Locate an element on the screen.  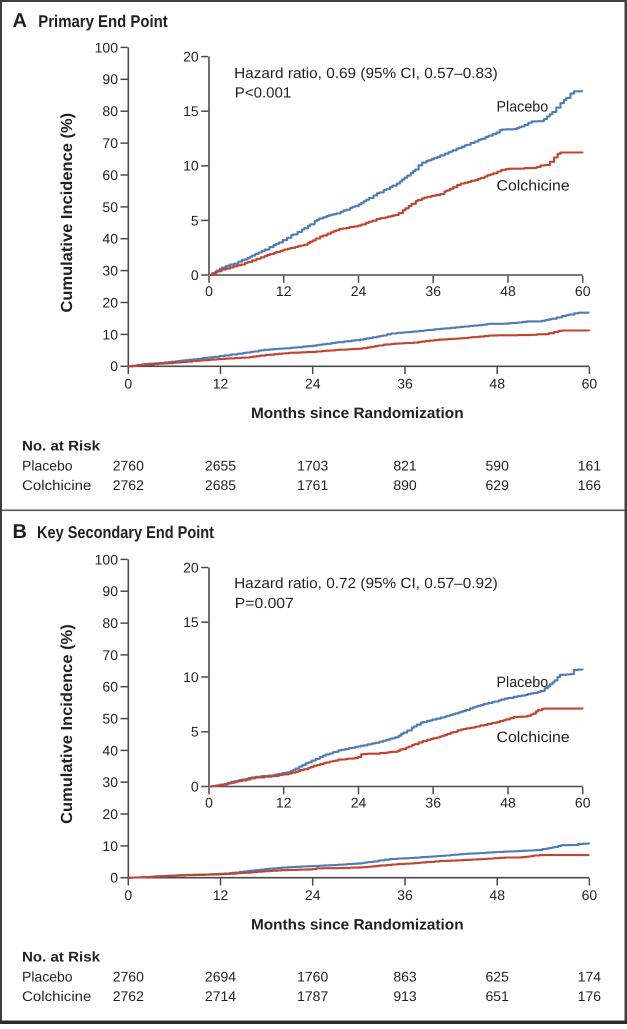
svg-text: Primary End Point is located at coordinates (103, 21).